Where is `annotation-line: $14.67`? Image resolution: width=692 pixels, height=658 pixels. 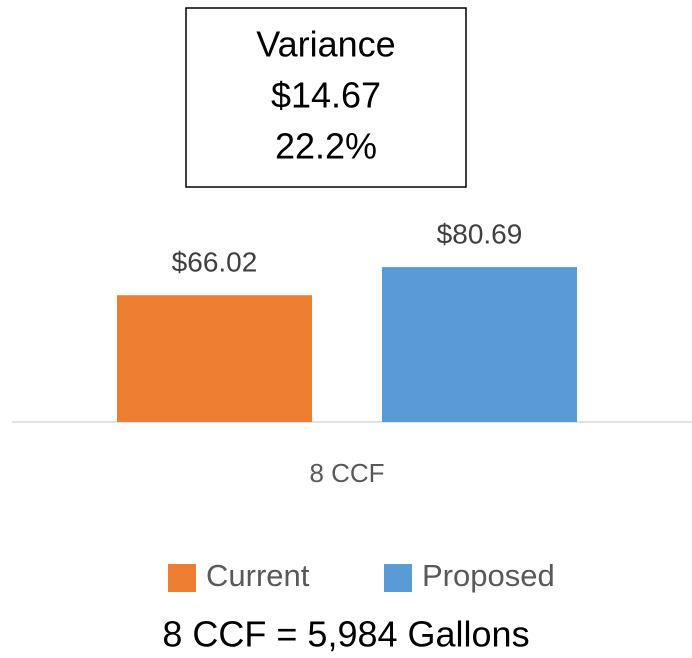 annotation-line: $14.67 is located at coordinates (326, 95).